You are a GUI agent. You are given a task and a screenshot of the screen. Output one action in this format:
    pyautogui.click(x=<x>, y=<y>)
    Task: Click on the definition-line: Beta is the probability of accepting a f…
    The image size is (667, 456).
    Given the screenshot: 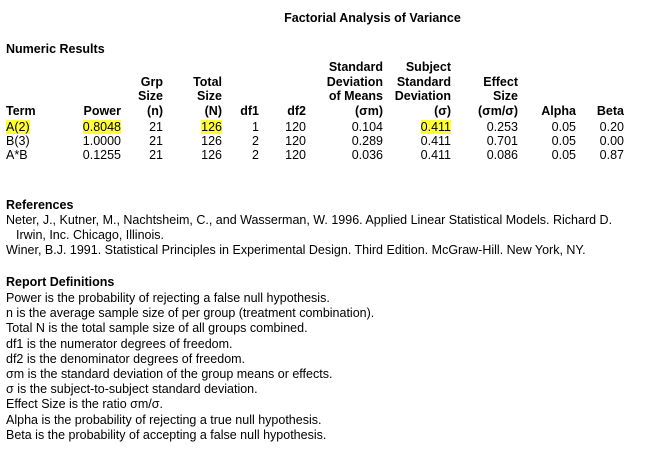 What is the action you would take?
    pyautogui.click(x=166, y=434)
    